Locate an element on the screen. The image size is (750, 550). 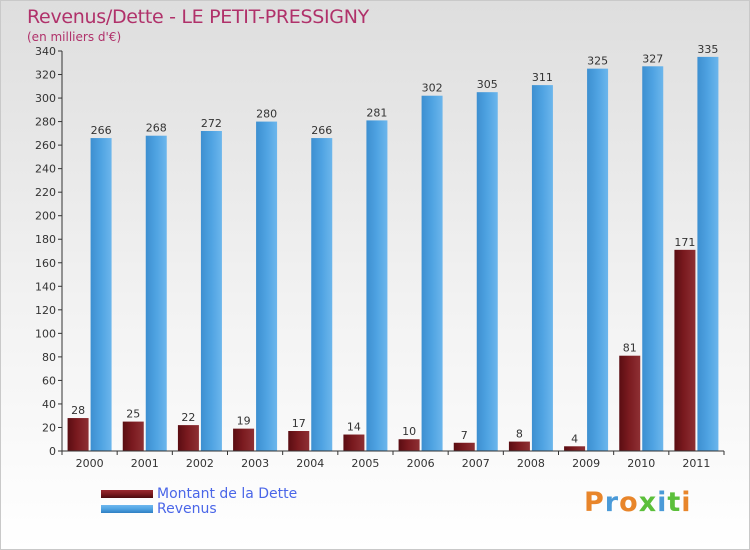
data-label-revenue: 302 is located at coordinates (432, 88).